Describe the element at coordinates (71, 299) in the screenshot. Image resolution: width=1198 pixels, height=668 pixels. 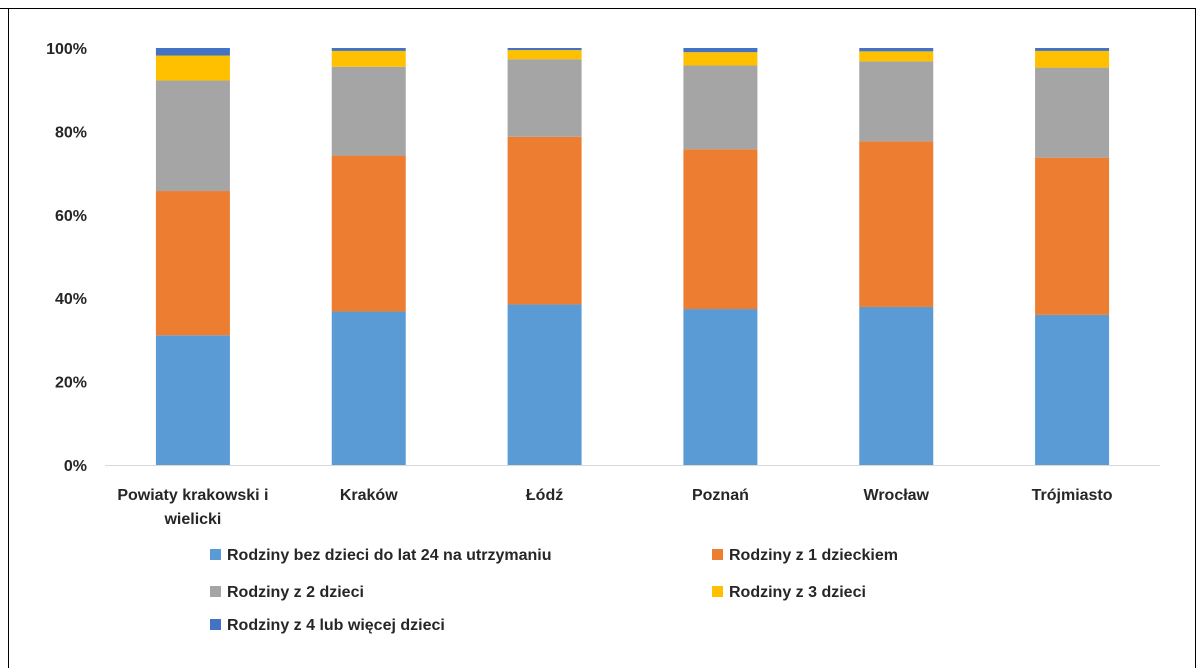
I see `y-tick-label: 40%` at that location.